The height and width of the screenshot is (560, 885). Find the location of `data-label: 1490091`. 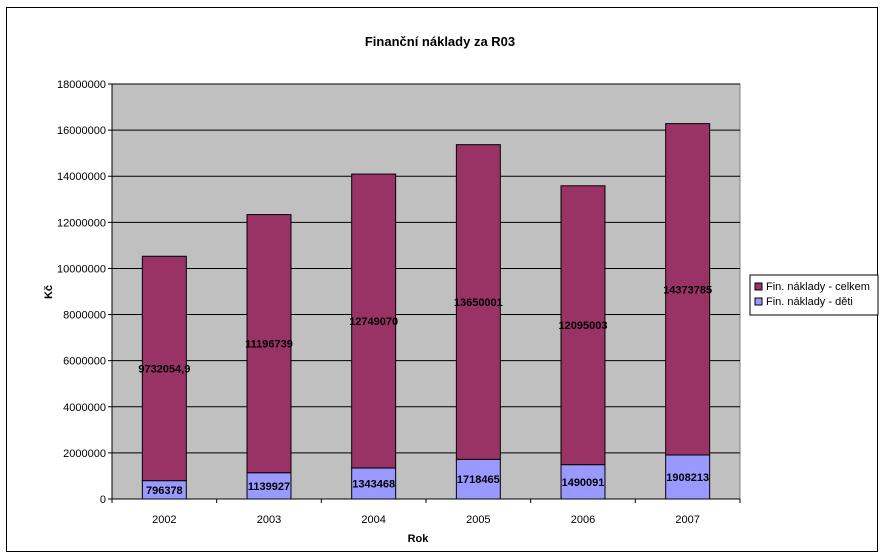

data-label: 1490091 is located at coordinates (583, 483).